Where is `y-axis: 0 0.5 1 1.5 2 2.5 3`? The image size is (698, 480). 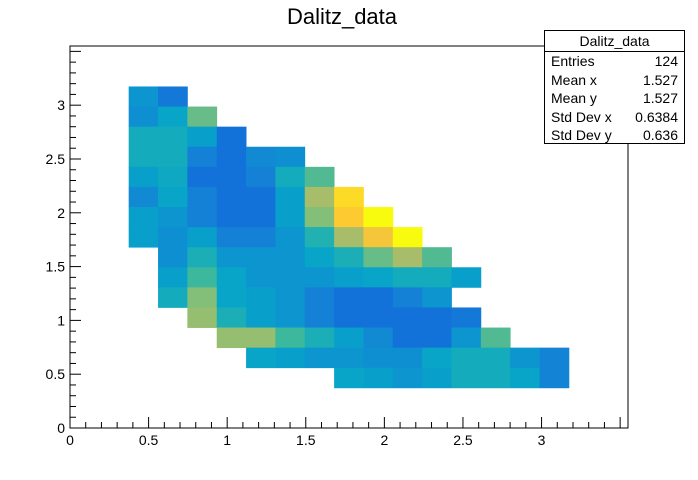 y-axis: 0 0.5 1 1.5 2 2.5 3 is located at coordinates (63, 243).